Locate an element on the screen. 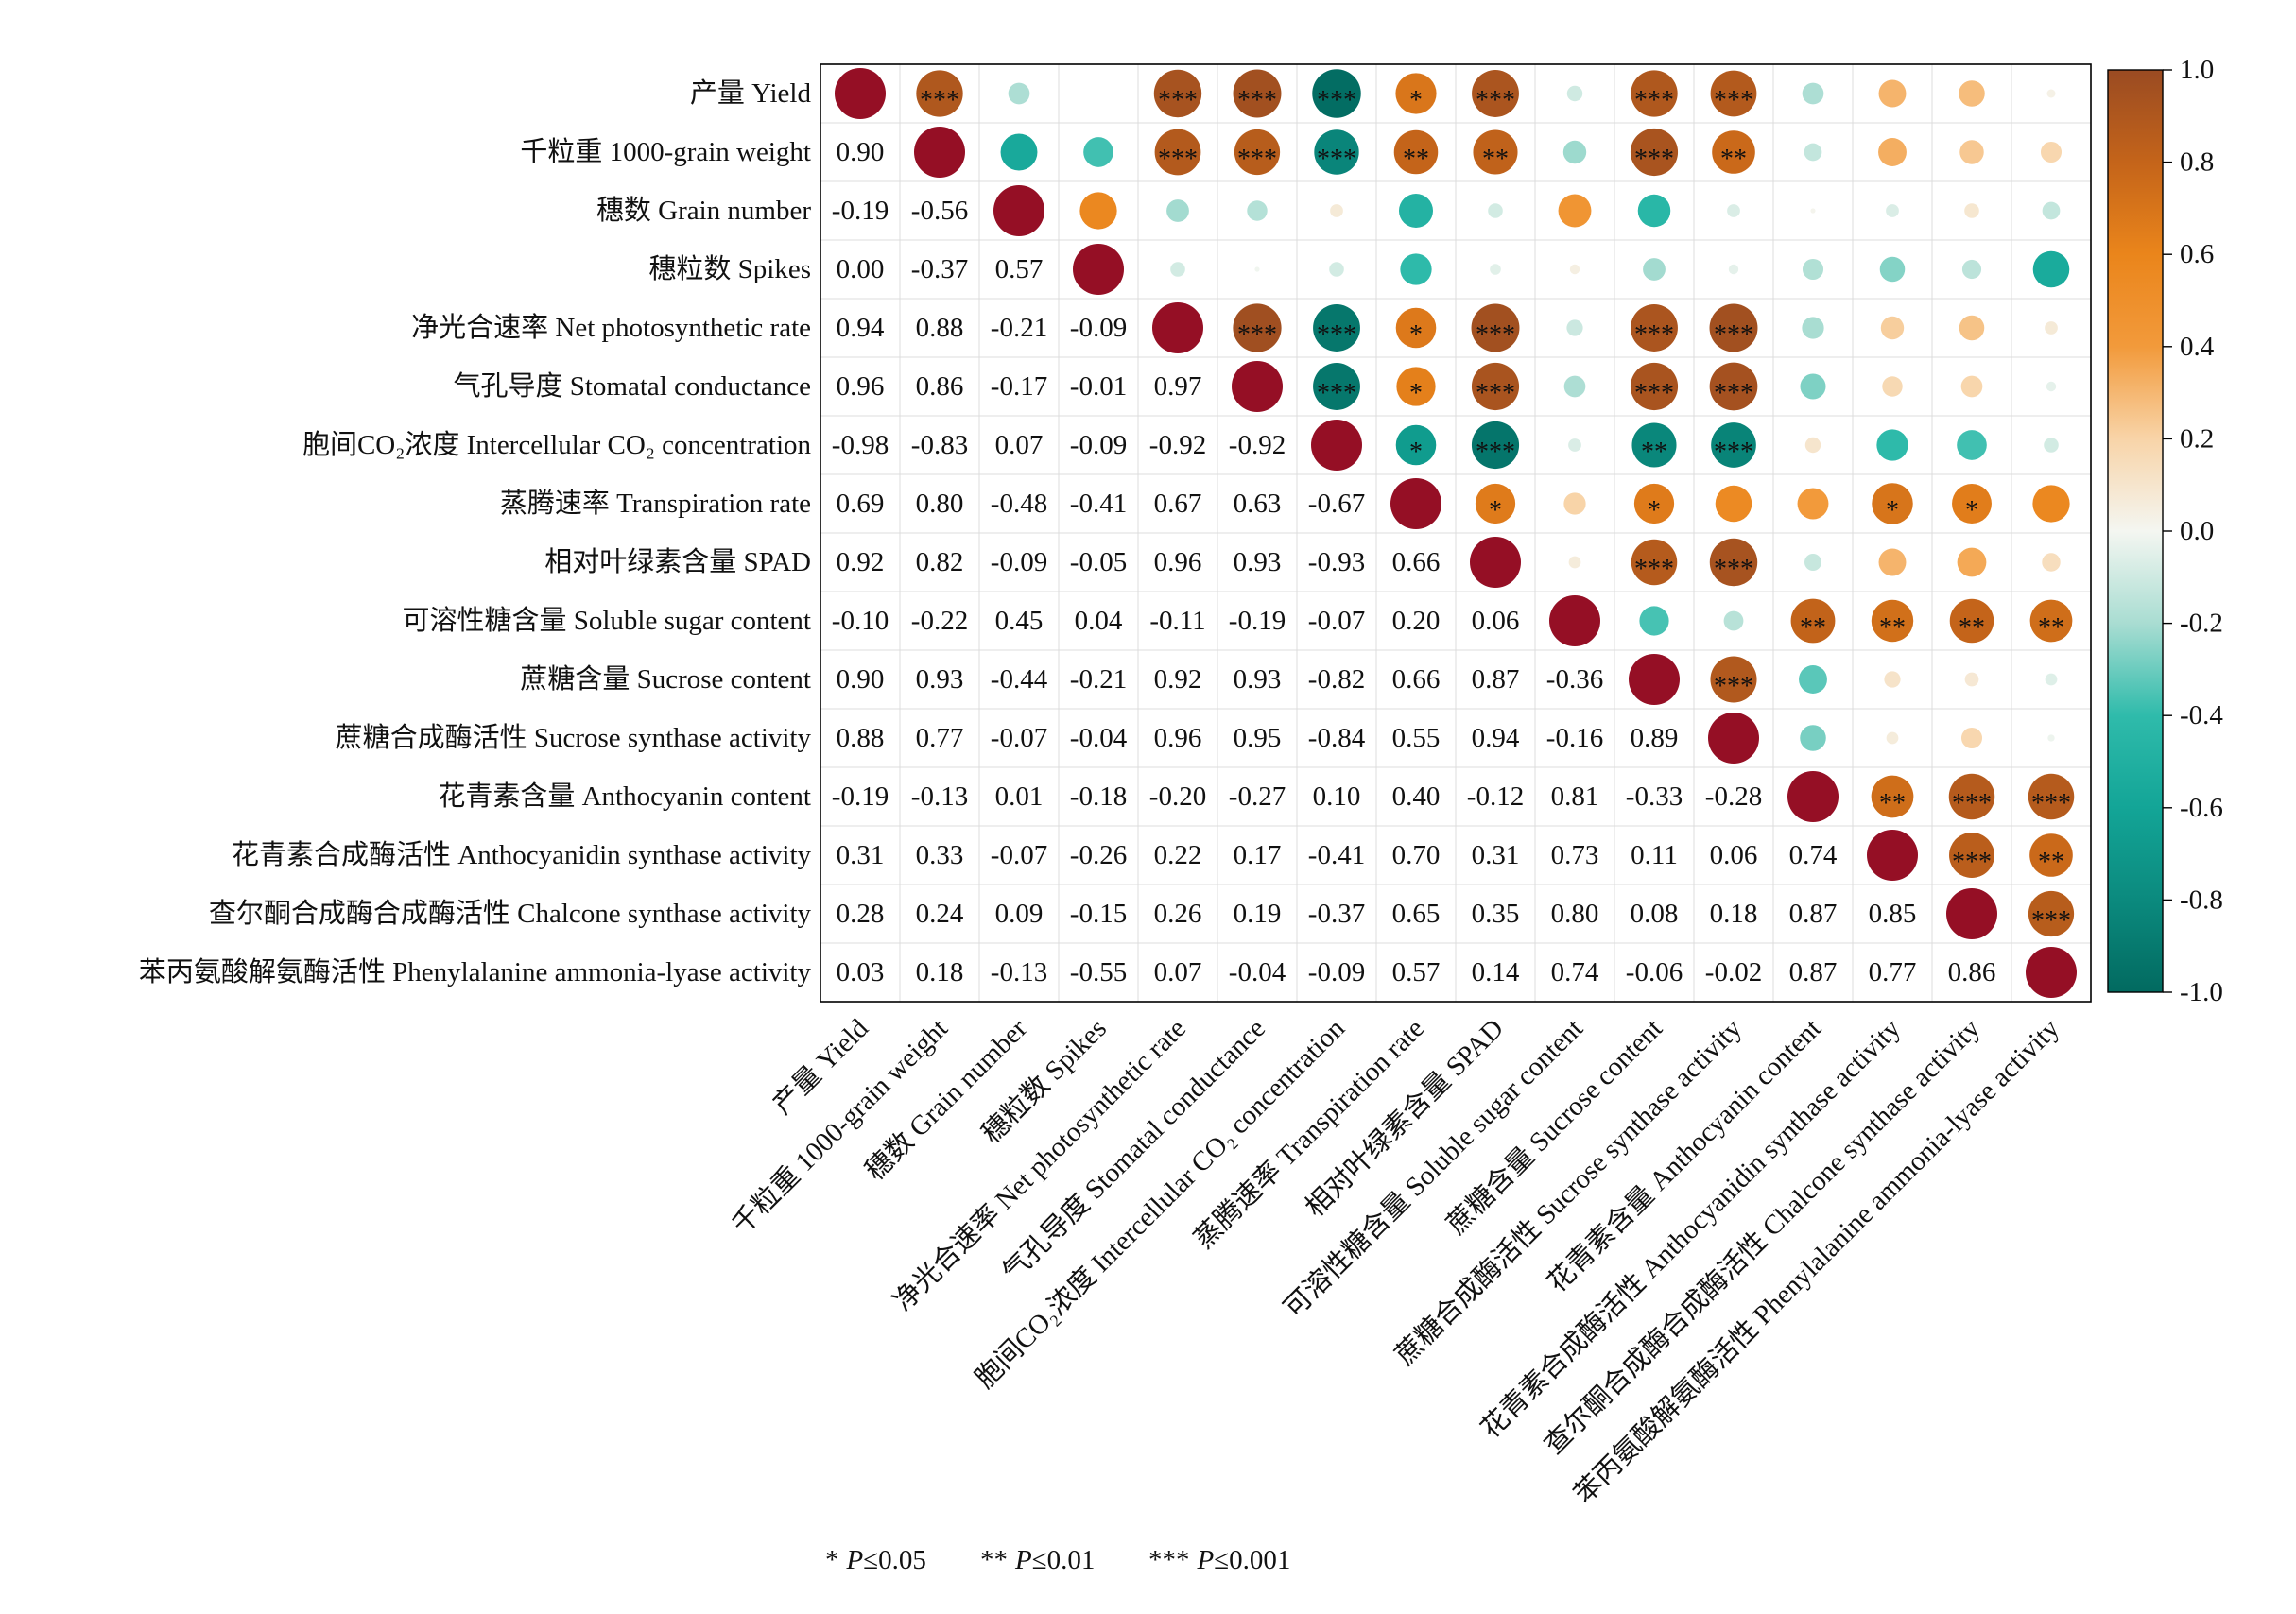  correlation-value: -0.19 is located at coordinates (860, 796).